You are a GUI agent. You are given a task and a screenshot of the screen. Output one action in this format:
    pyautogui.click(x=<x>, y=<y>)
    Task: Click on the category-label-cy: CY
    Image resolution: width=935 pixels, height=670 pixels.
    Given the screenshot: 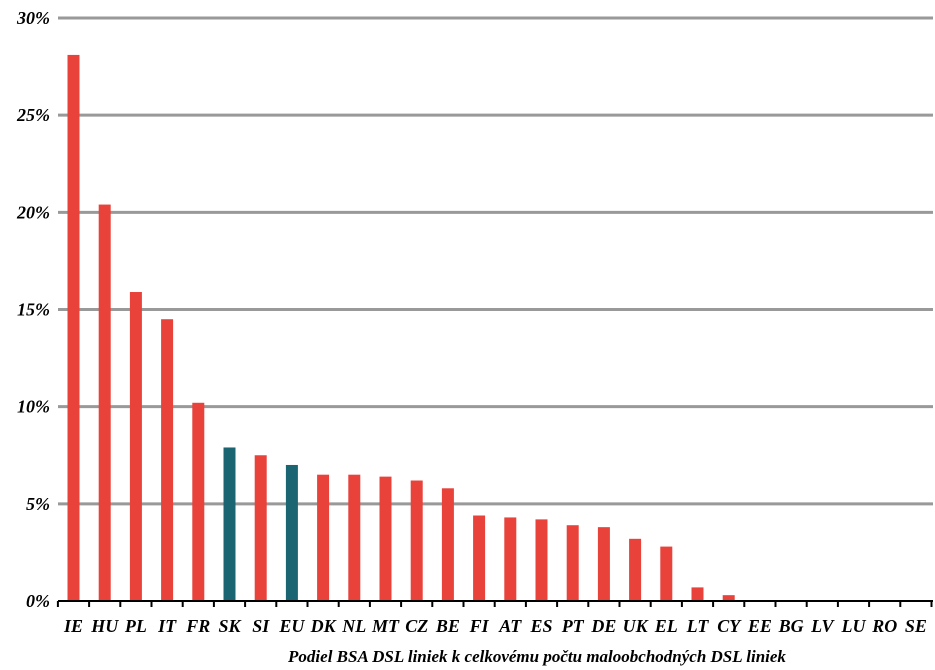 What is the action you would take?
    pyautogui.click(x=729, y=626)
    